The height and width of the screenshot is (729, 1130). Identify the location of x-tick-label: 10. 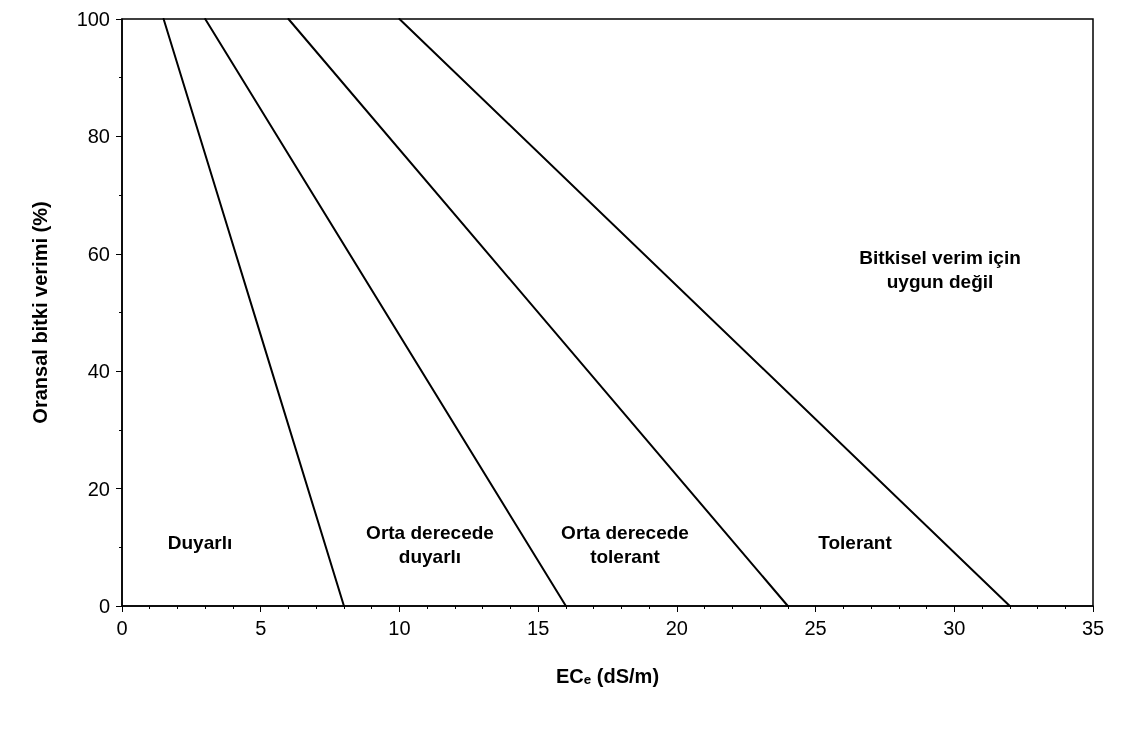
(399, 628).